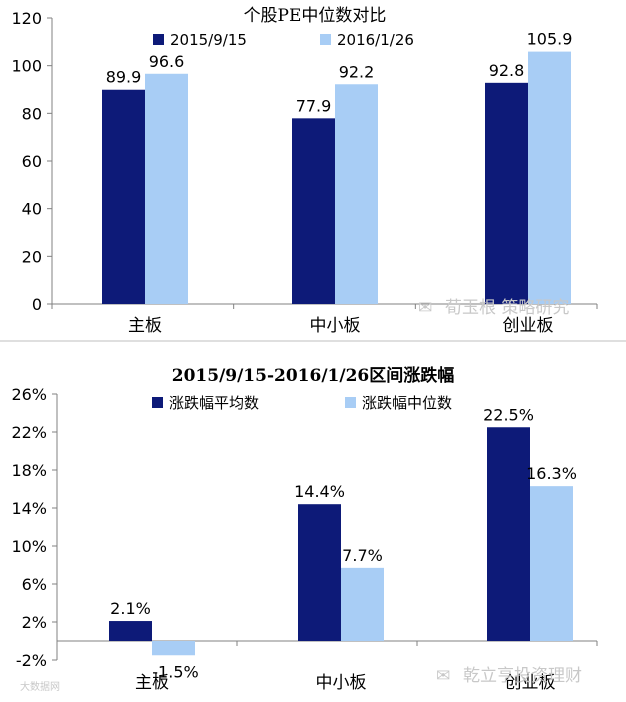 The width and height of the screenshot is (626, 702). I want to click on data-label: 2.1%, so click(130, 608).